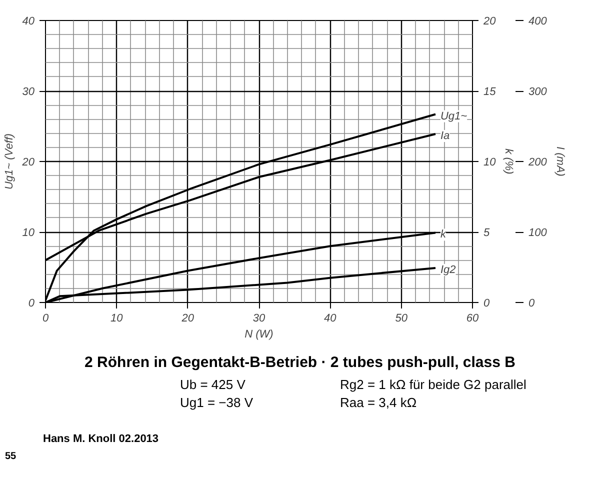  Describe the element at coordinates (32, 304) in the screenshot. I see `y-tick-label: 0` at that location.